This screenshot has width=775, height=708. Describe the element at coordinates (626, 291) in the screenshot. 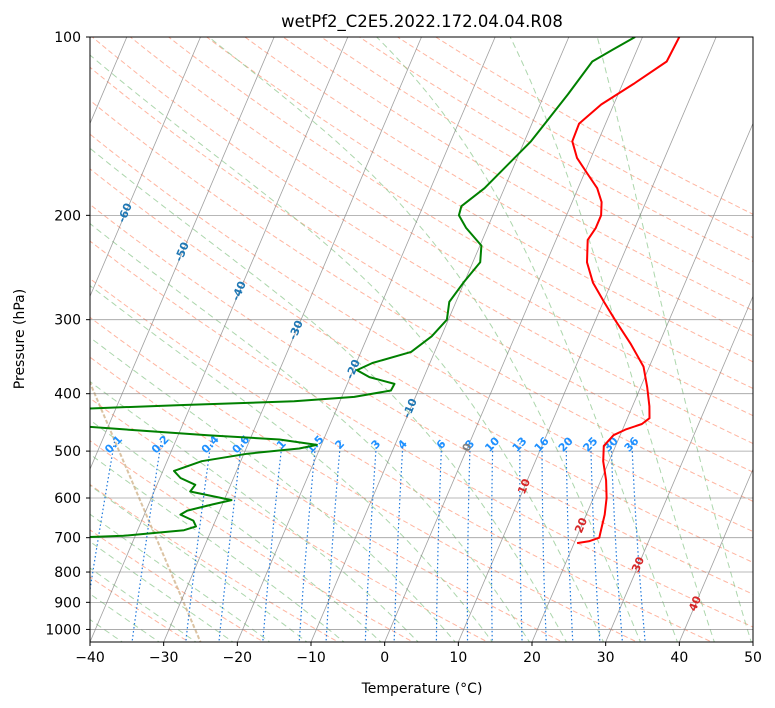

I see `temperature-line` at that location.